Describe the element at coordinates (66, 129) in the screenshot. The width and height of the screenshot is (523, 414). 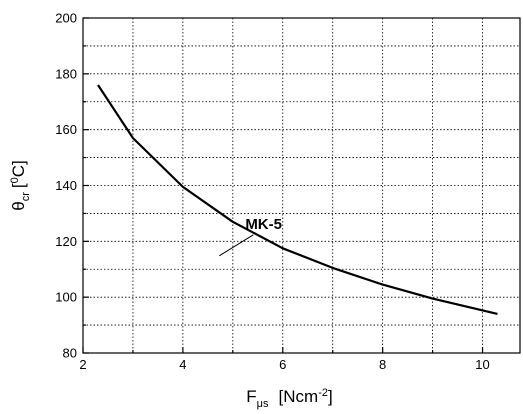
I see `y-tick-label-160: 160` at that location.